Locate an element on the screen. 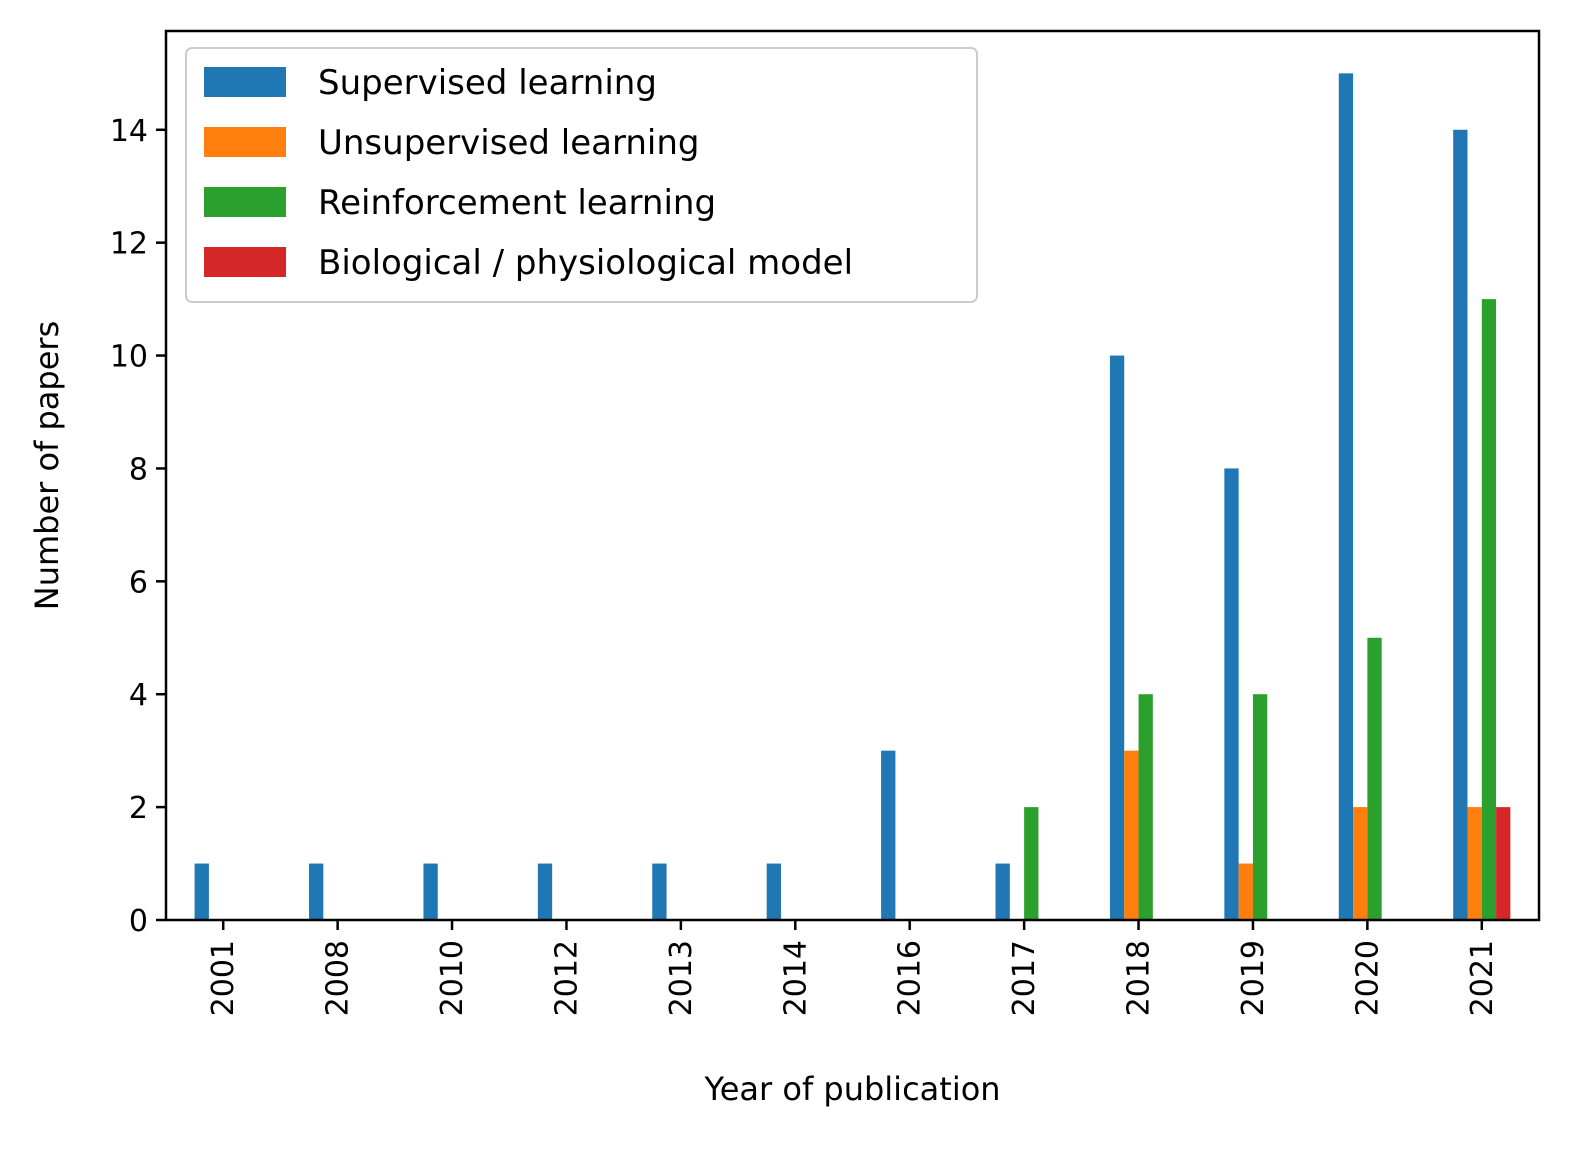 This screenshot has width=1593, height=1157. y-tick-label: 0 is located at coordinates (138, 921).